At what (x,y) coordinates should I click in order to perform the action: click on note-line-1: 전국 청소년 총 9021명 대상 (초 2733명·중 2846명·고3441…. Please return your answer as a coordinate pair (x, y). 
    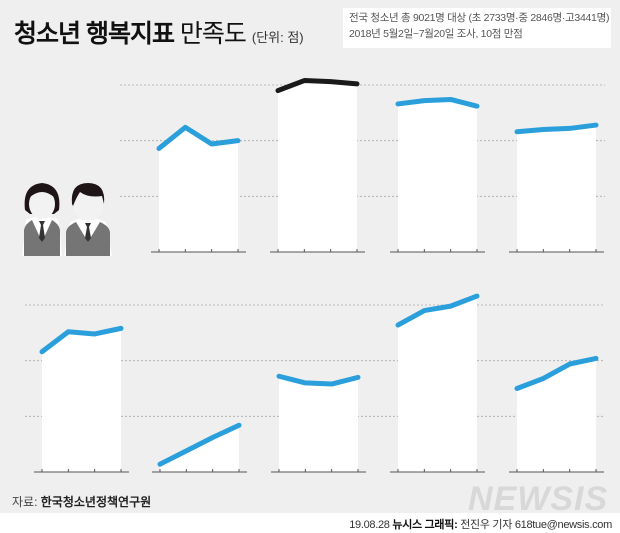
    Looking at the image, I should click on (479, 18).